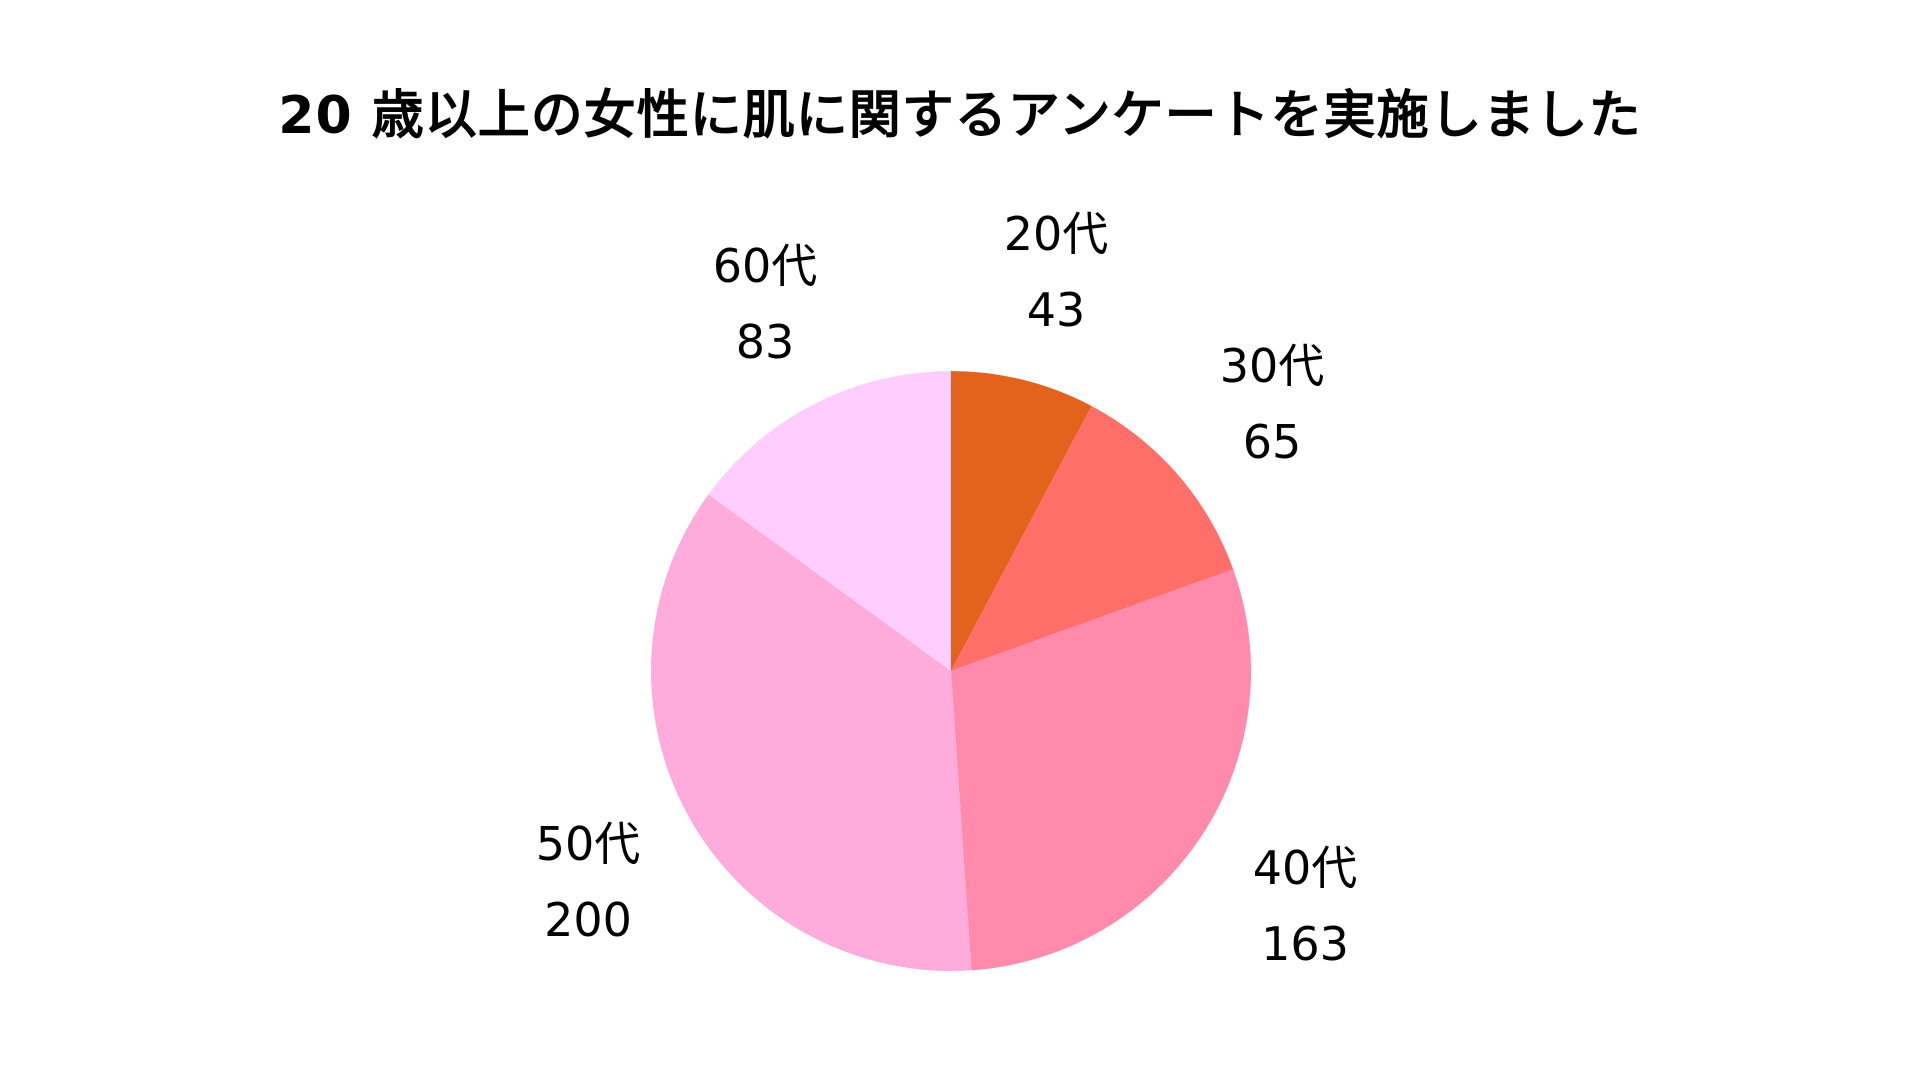 The image size is (1920, 1080). Describe the element at coordinates (765, 342) in the screenshot. I see `slice-label-value: 83` at that location.